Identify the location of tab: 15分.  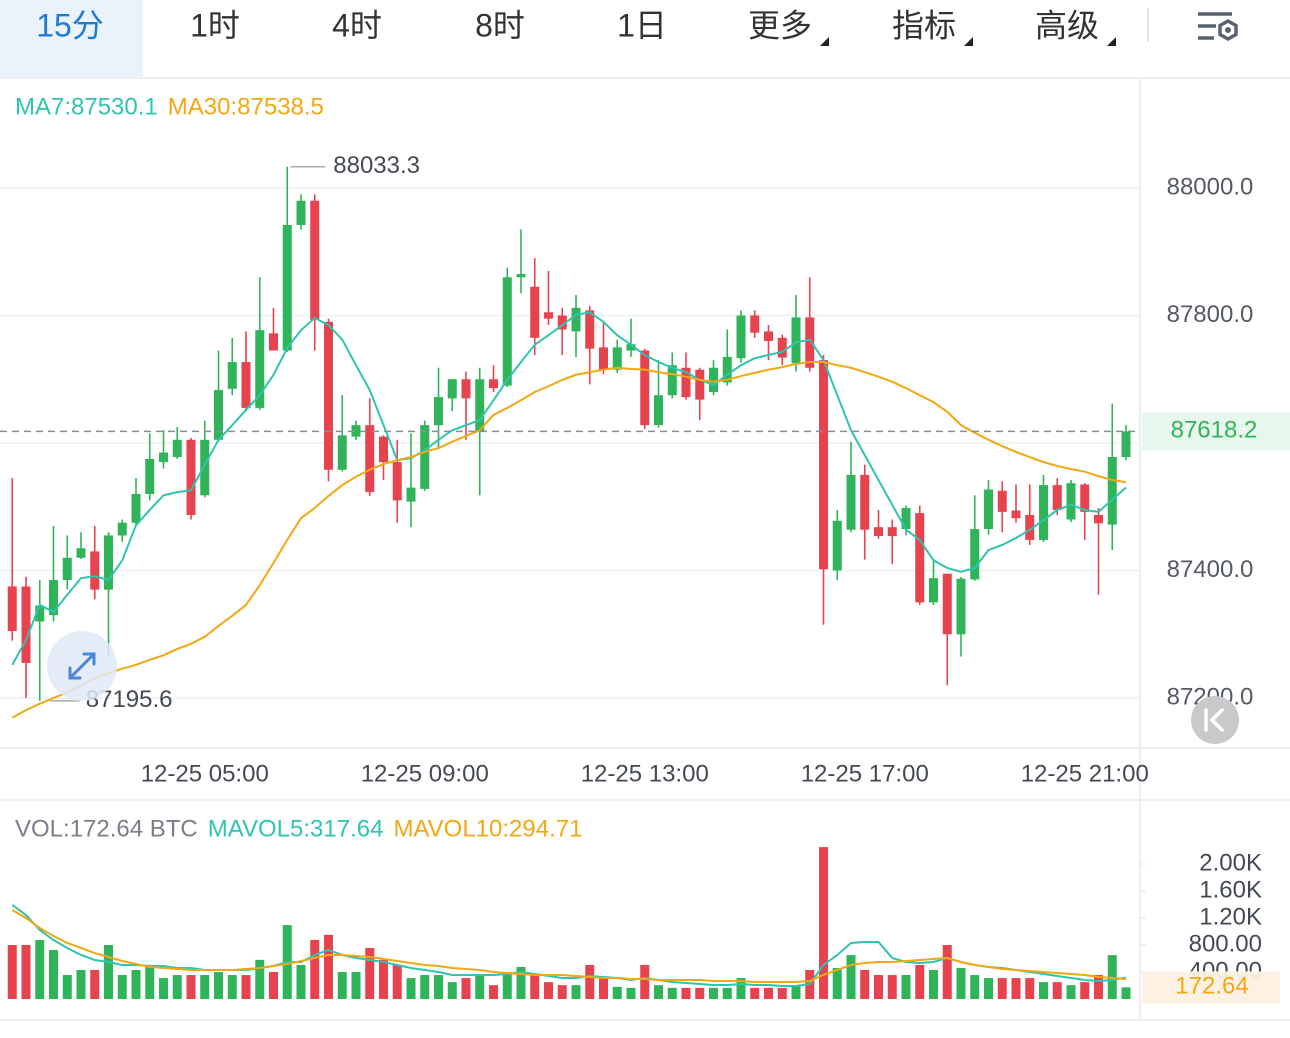
(70, 25).